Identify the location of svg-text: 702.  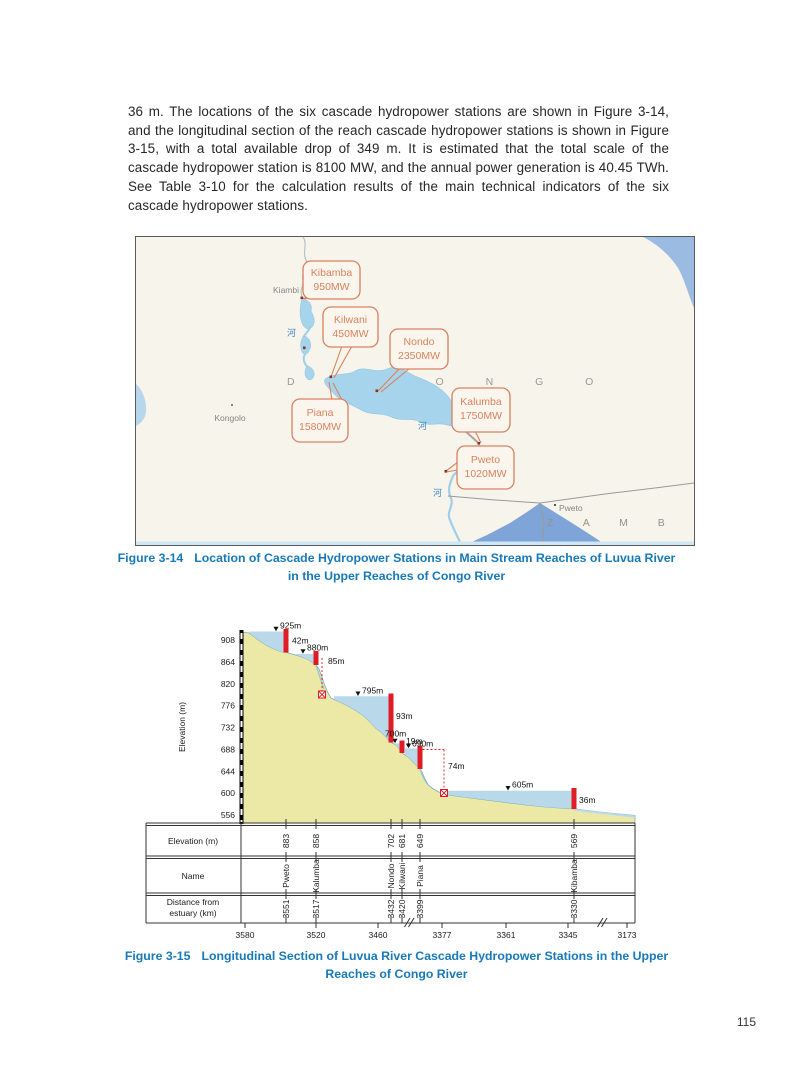
(391, 841).